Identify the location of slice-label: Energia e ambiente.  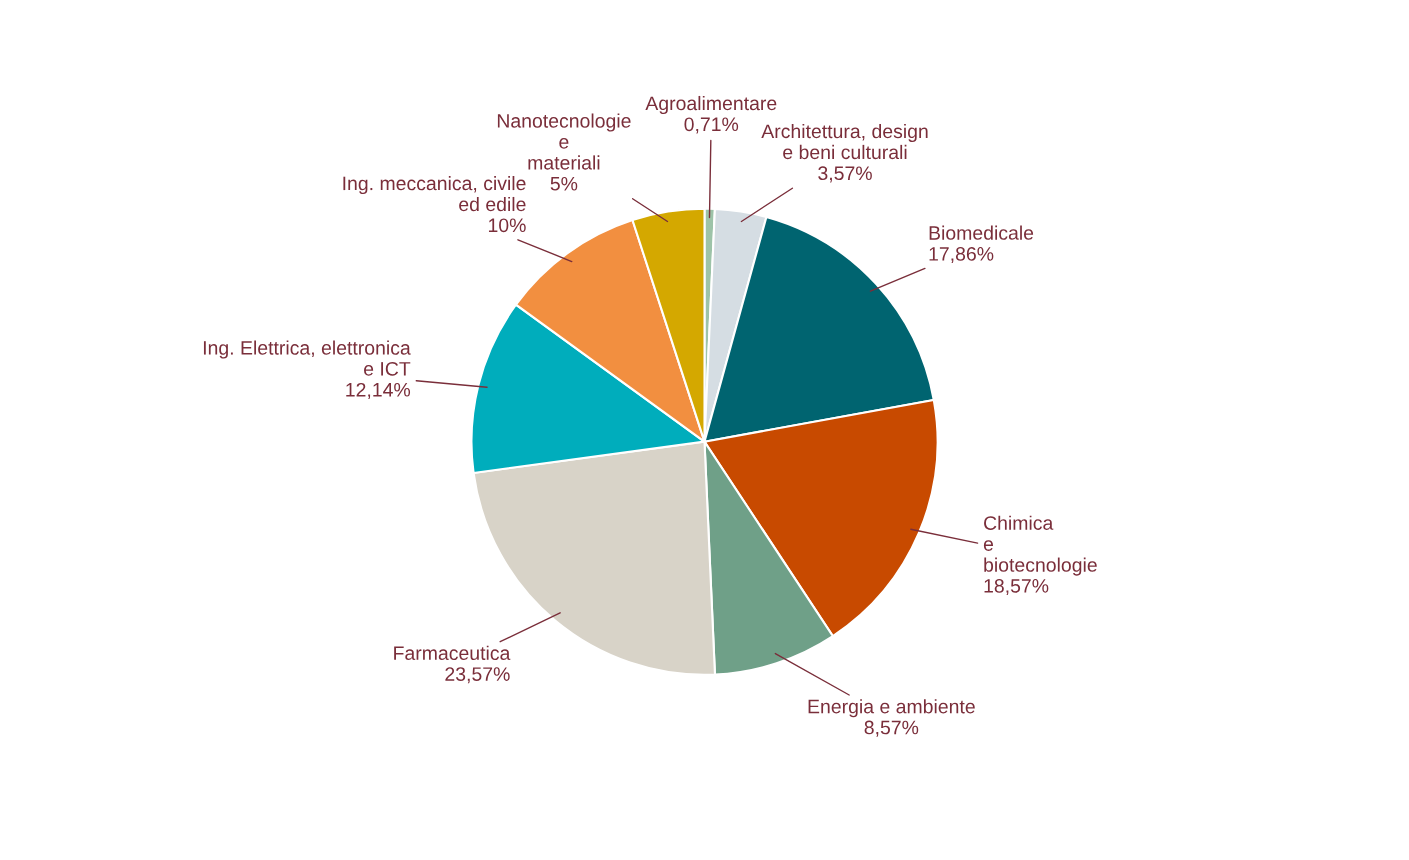
(891, 708).